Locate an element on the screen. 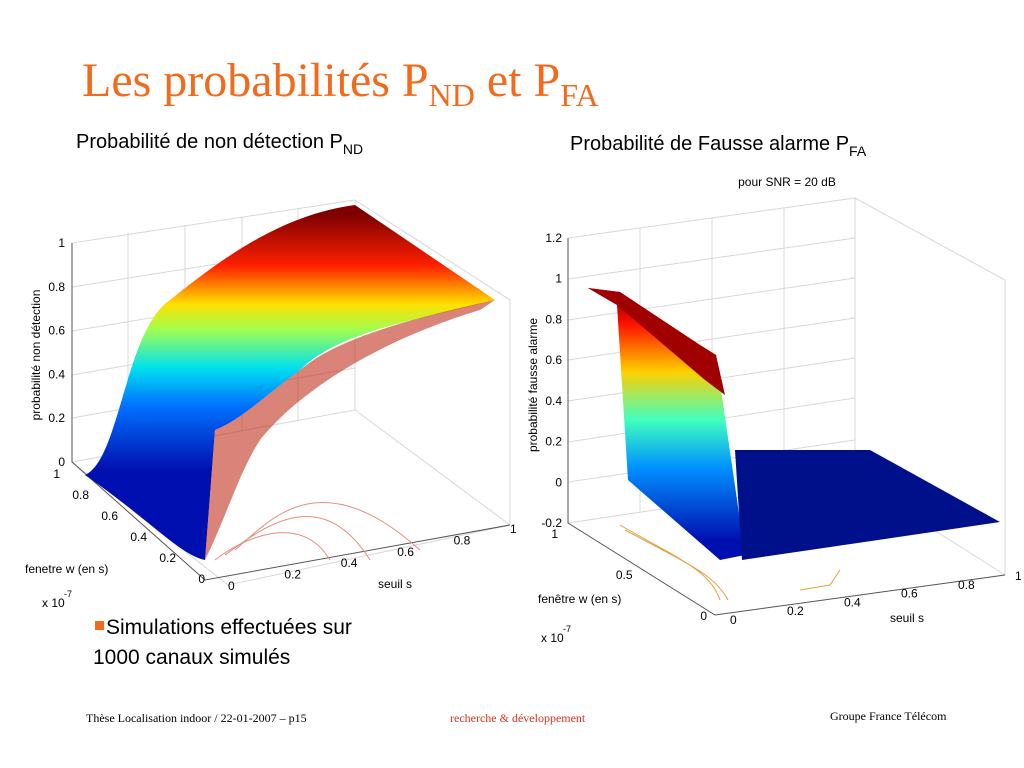 The image size is (1024, 768). title-mid: et P is located at coordinates (517, 80).